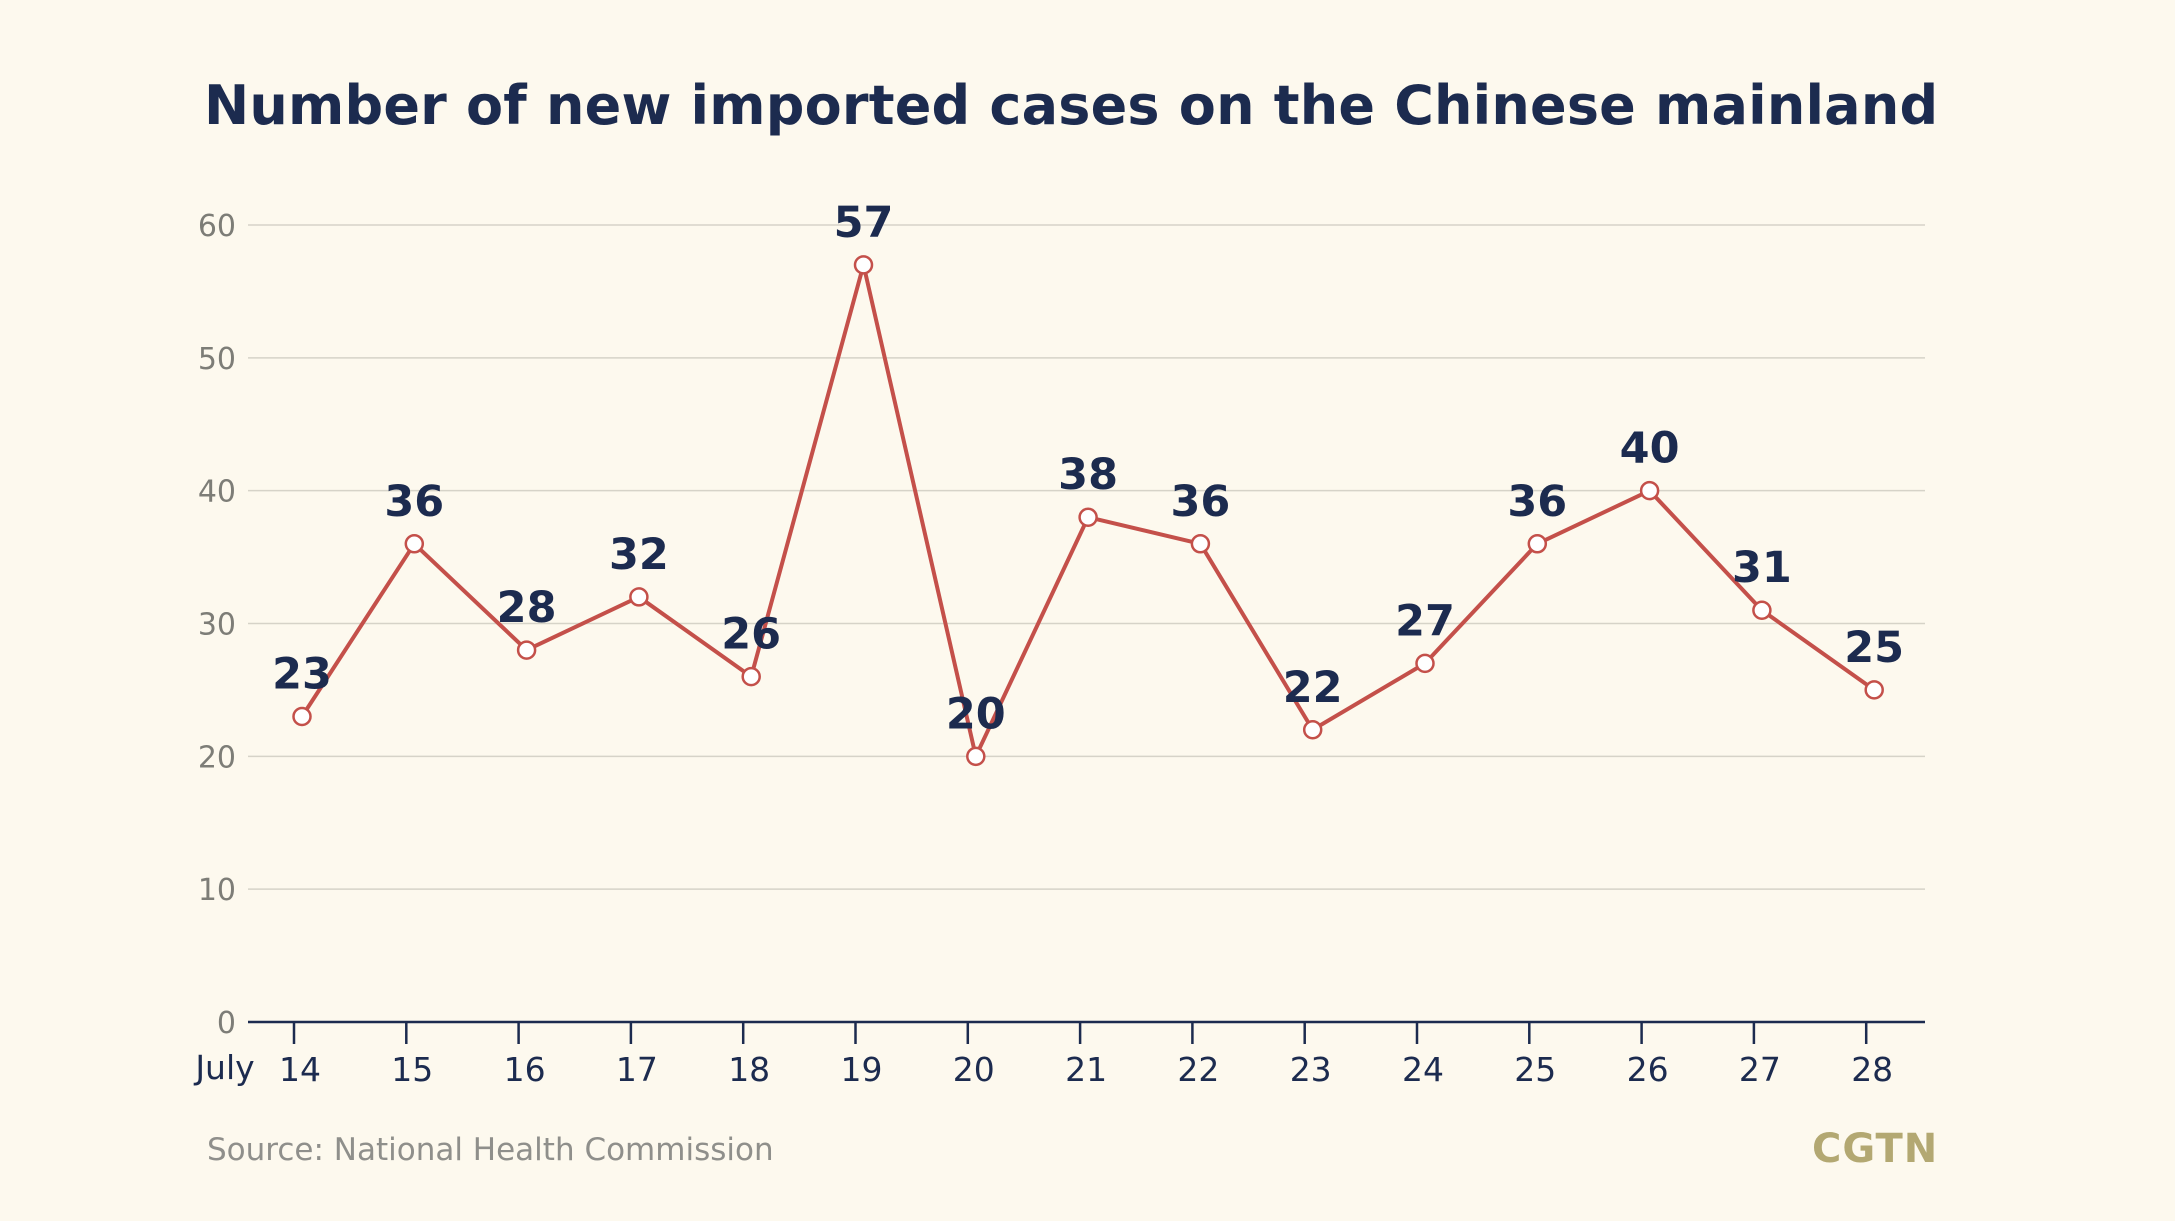  What do you see at coordinates (1425, 621) in the screenshot?
I see `data-label: 27` at bounding box center [1425, 621].